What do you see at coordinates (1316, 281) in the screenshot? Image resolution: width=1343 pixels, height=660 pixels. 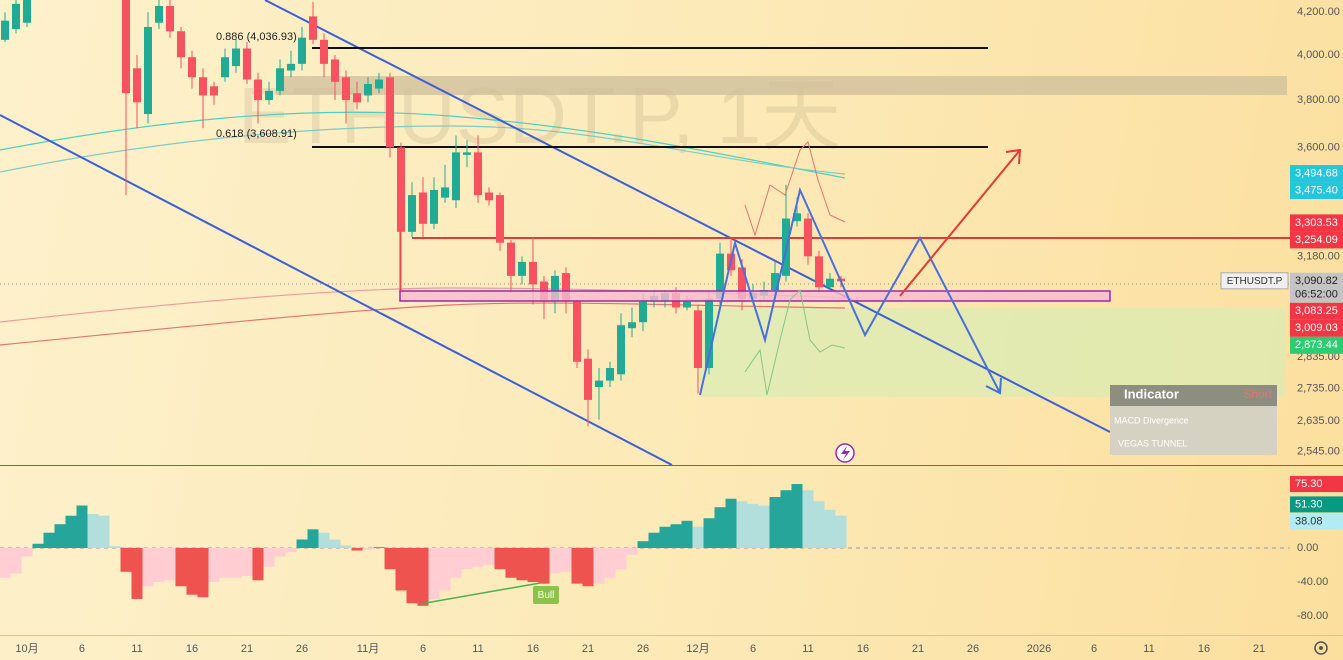 I see `price-badge-label: 3,090.82` at bounding box center [1316, 281].